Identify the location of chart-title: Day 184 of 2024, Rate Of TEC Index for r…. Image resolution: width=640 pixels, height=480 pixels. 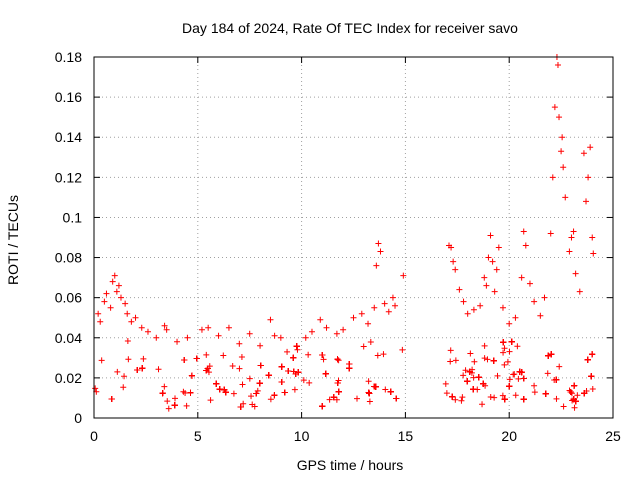
(350, 28).